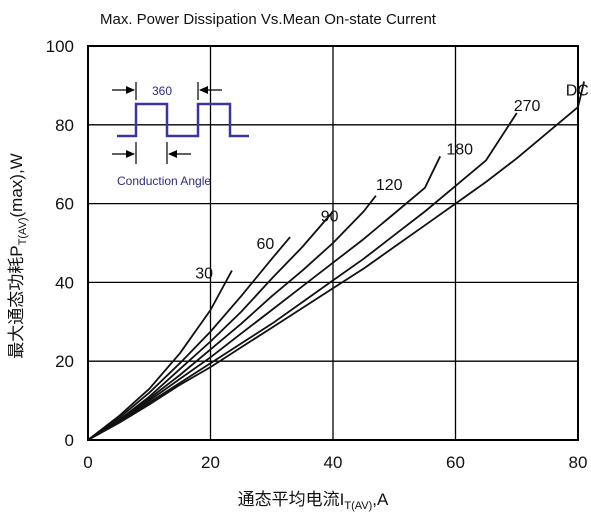 This screenshot has height=516, width=591. I want to click on y-tick-label: 20, so click(64, 361).